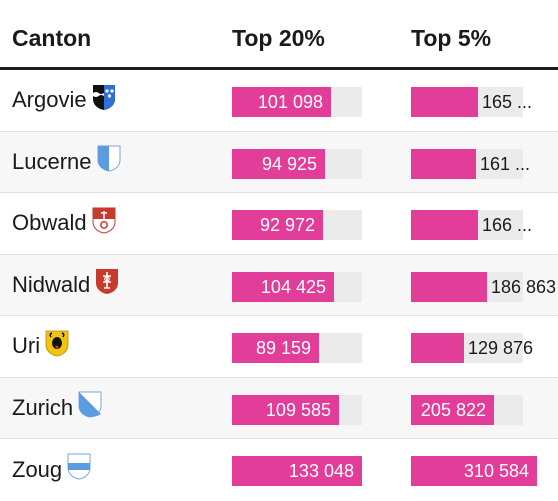  What do you see at coordinates (287, 225) in the screenshot?
I see `top20-value: 92 972` at bounding box center [287, 225].